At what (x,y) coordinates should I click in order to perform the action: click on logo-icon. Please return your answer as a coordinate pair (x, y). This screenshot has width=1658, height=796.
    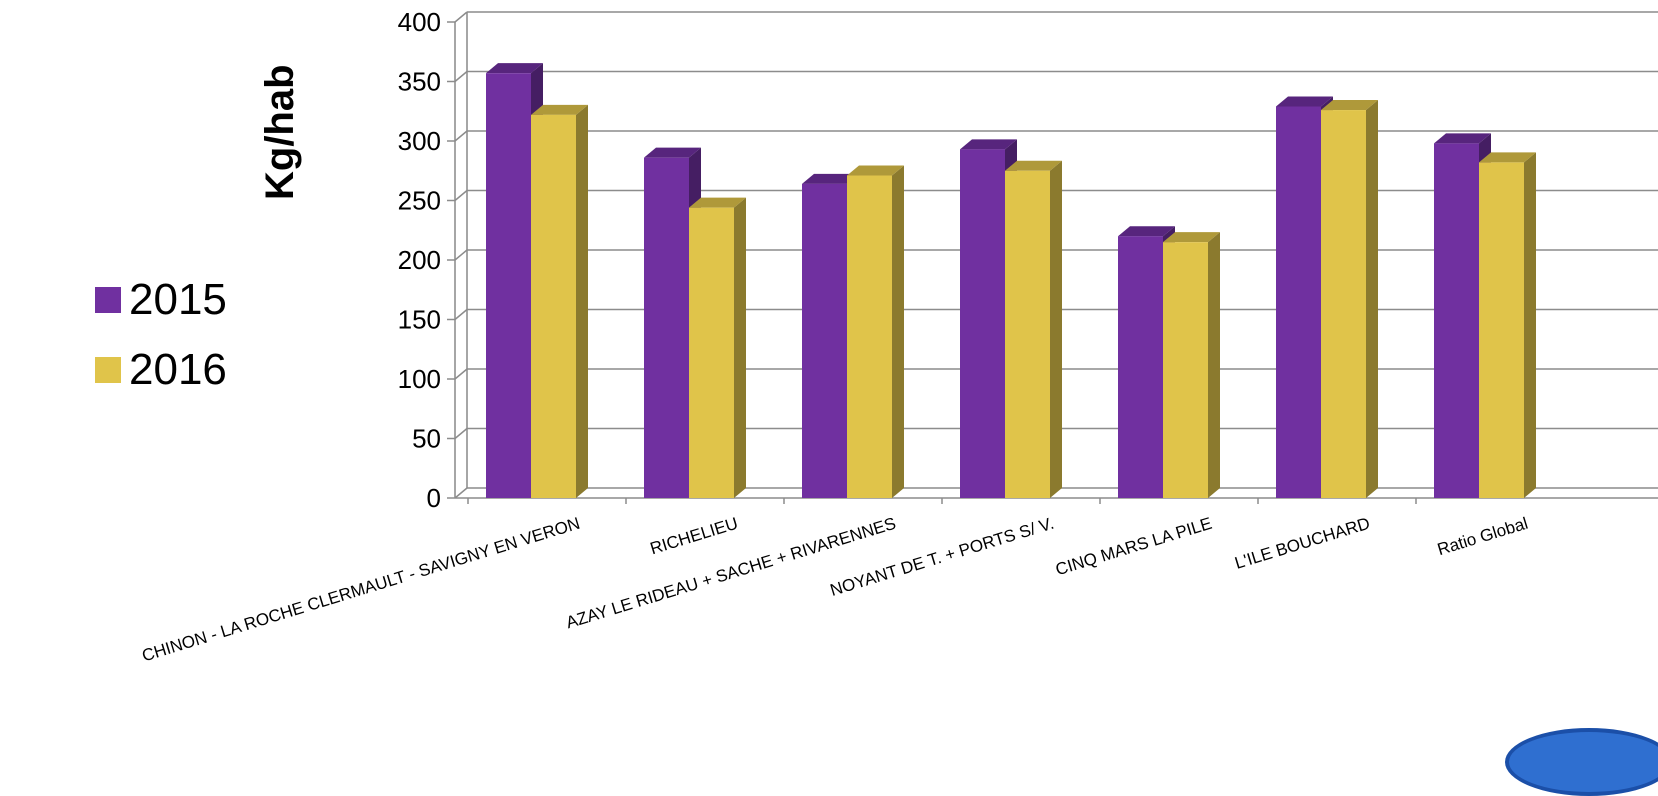
    Looking at the image, I should click on (1581, 762).